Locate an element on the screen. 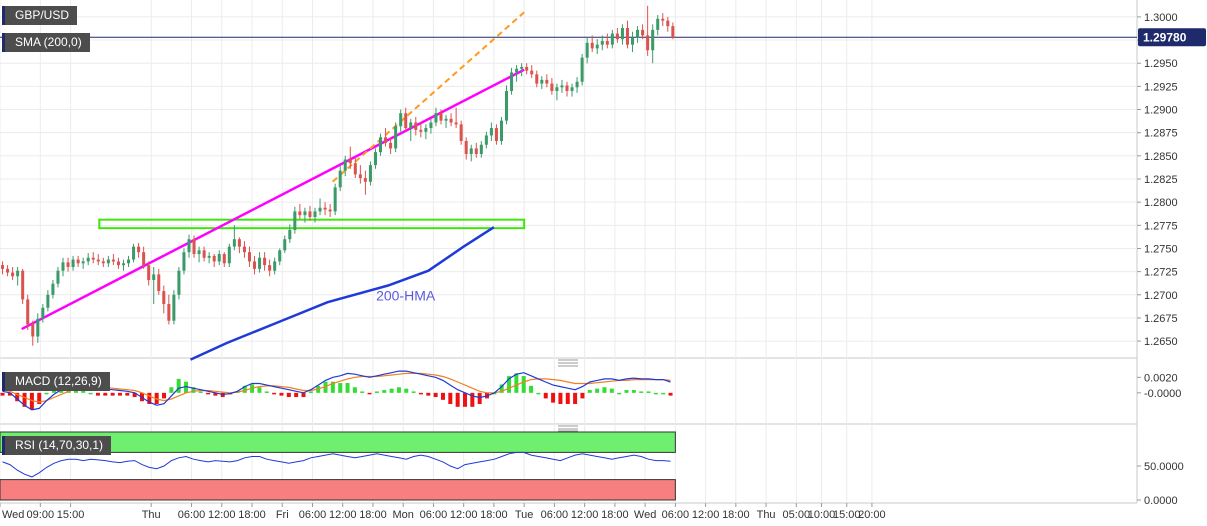 The image size is (1207, 526). y-tick-label: 1.2850 is located at coordinates (1161, 157).